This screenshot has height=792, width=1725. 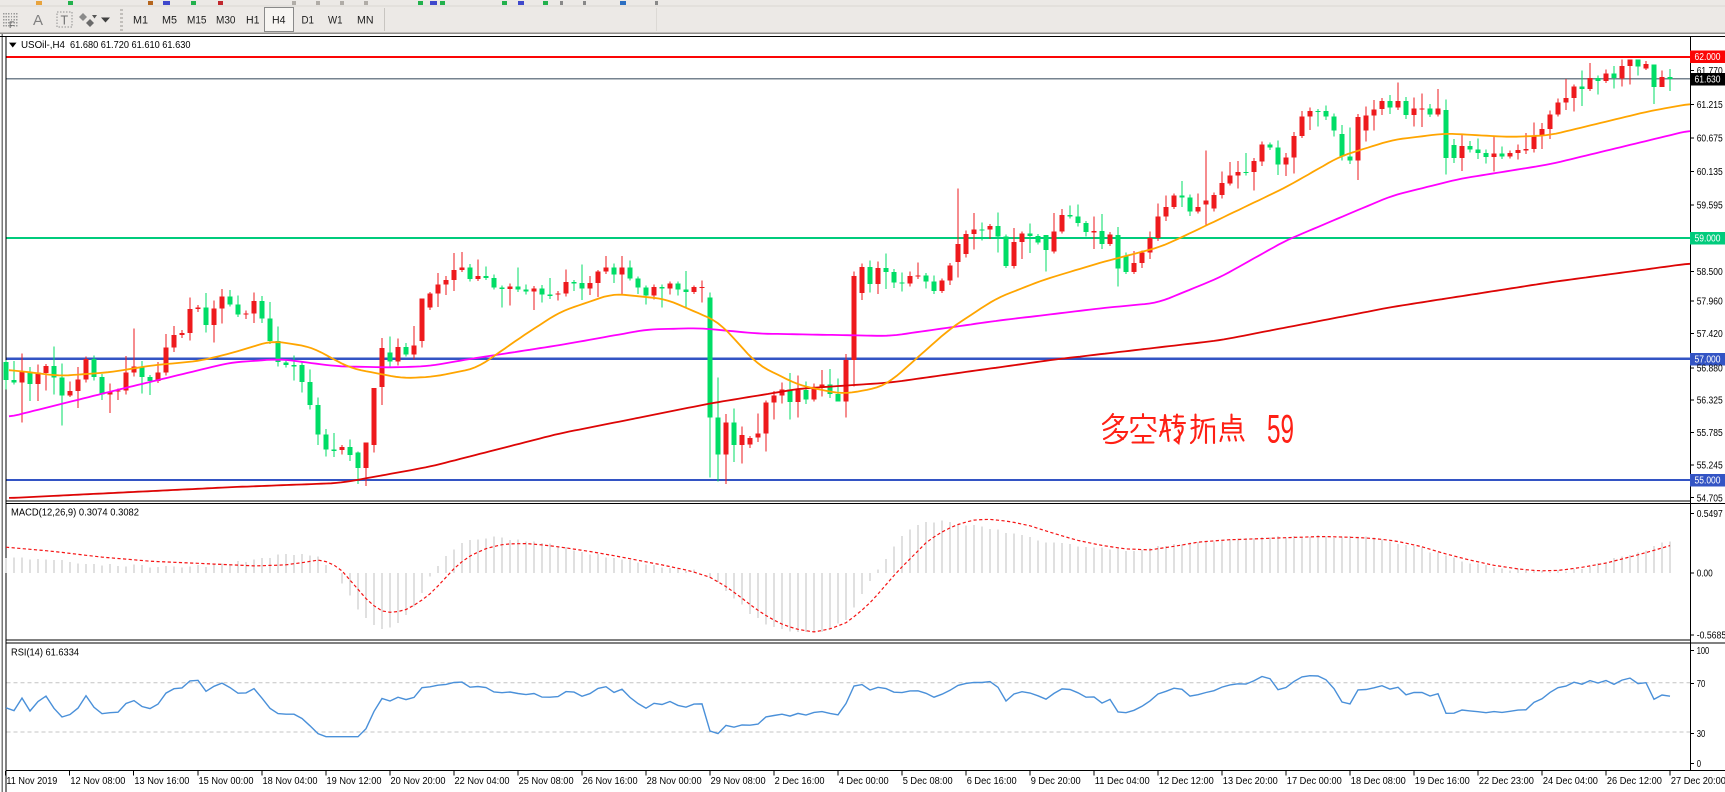 I want to click on svg-text: 26 Dec 12:00, so click(x=1635, y=781).